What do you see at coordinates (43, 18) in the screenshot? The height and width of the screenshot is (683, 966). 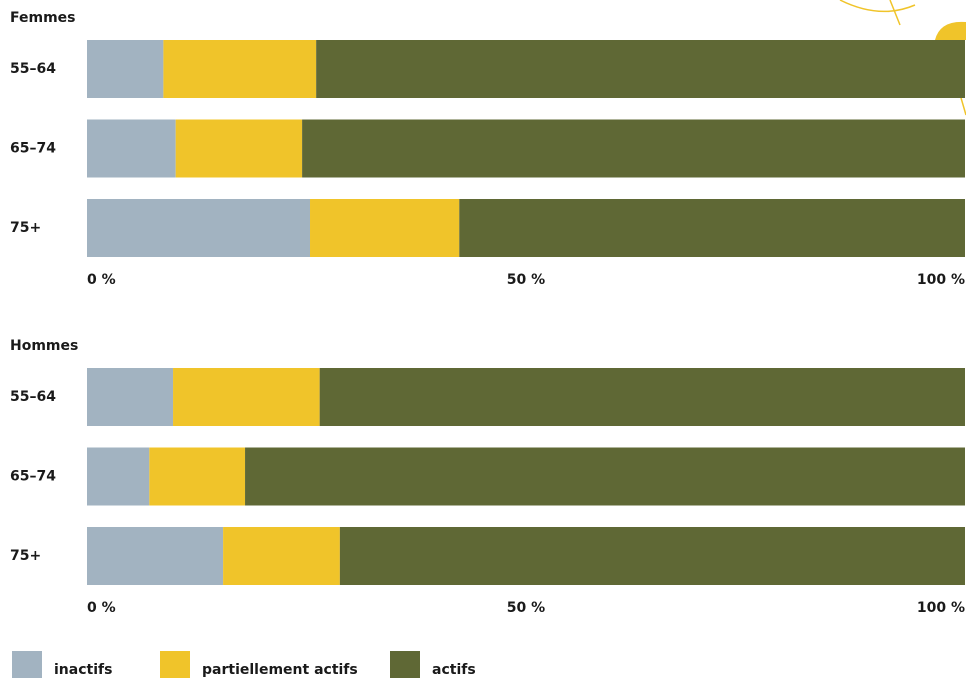 I see `chart-title: Femmes` at bounding box center [43, 18].